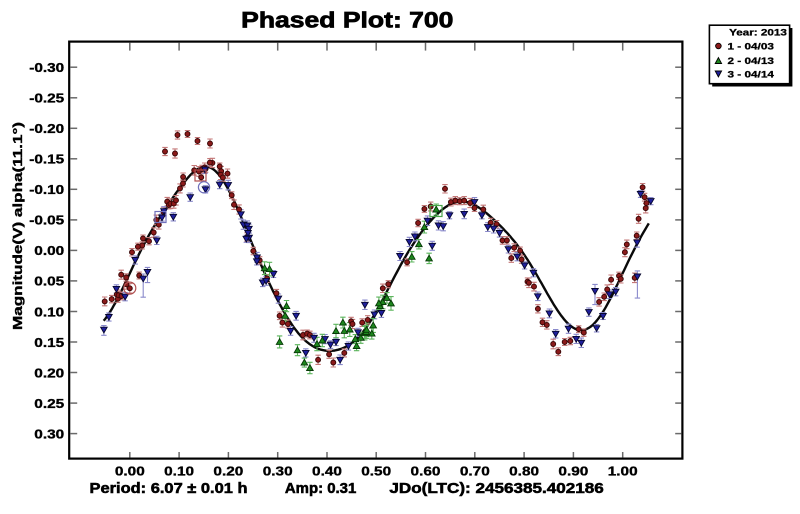 The width and height of the screenshot is (800, 514). I want to click on svg-text: 1.00, so click(623, 470).